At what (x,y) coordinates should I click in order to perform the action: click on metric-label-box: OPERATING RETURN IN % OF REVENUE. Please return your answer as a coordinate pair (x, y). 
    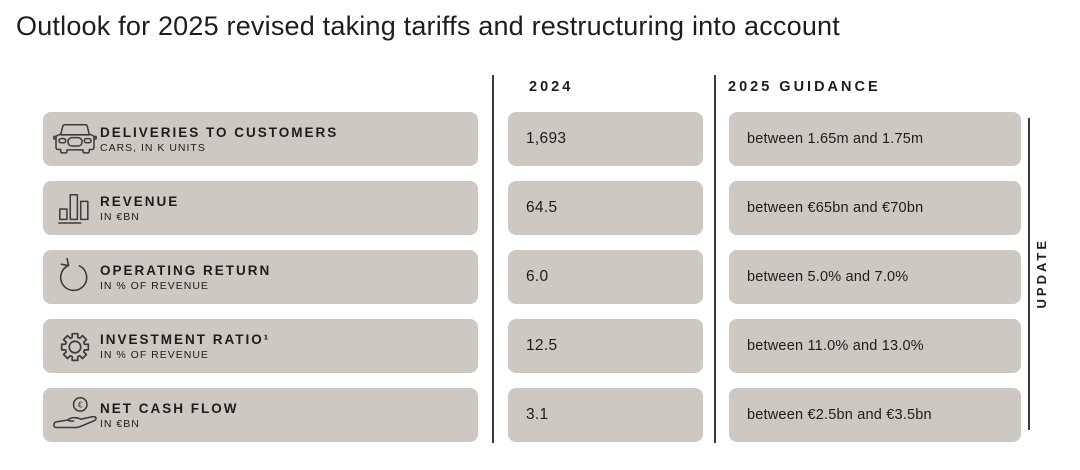
    Looking at the image, I should click on (260, 277).